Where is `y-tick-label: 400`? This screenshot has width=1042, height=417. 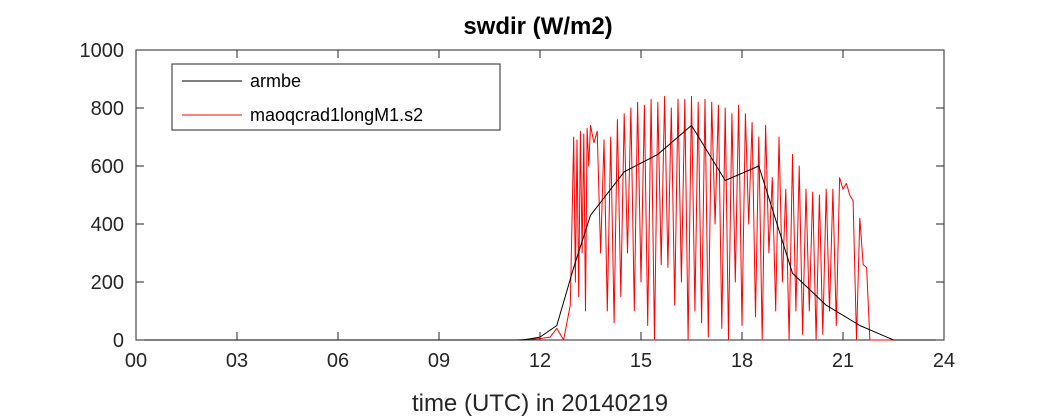
y-tick-label: 400 is located at coordinates (107, 225).